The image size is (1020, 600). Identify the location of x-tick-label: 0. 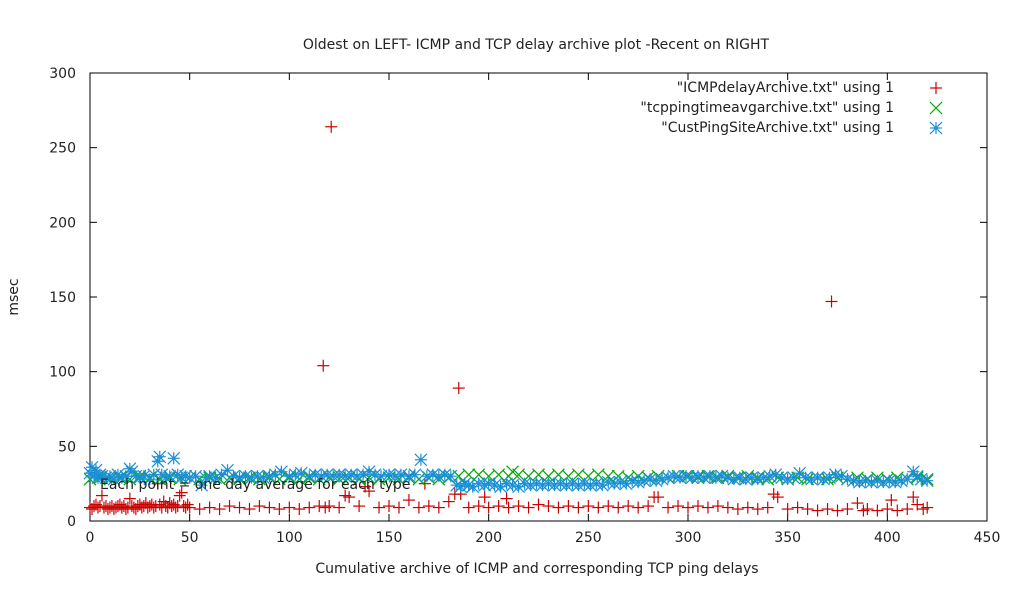
(90, 538).